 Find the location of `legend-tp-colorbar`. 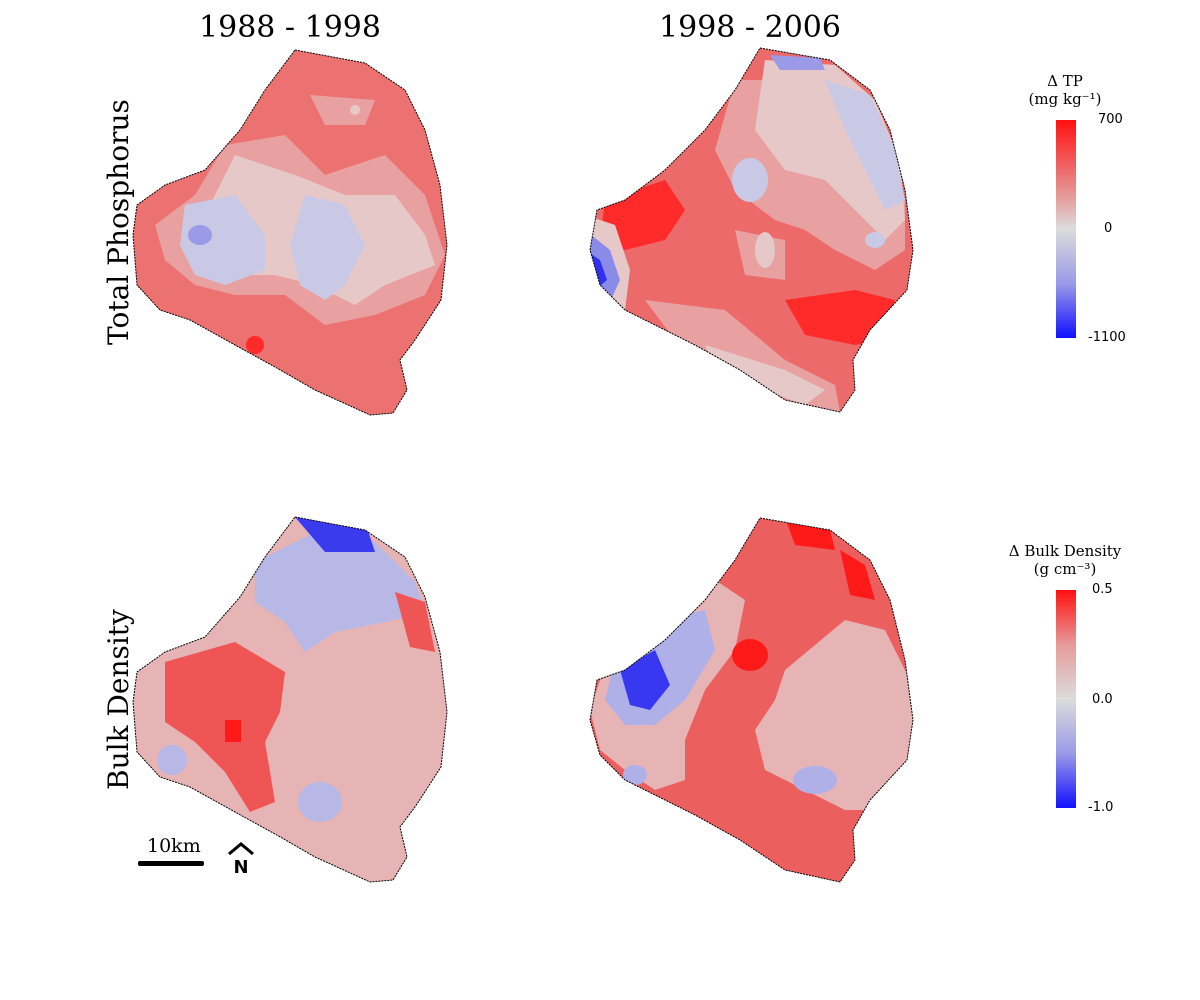

legend-tp-colorbar is located at coordinates (1066, 229).